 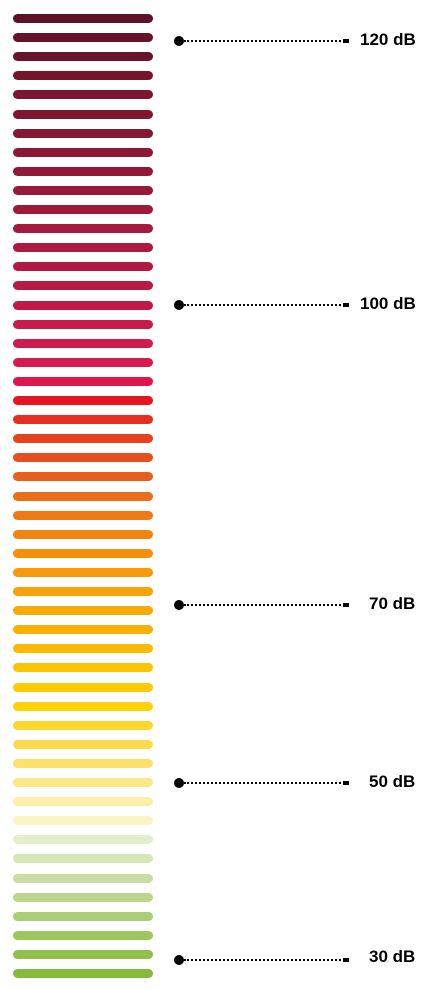 I want to click on label-70-db: 70 dB, so click(x=392, y=603).